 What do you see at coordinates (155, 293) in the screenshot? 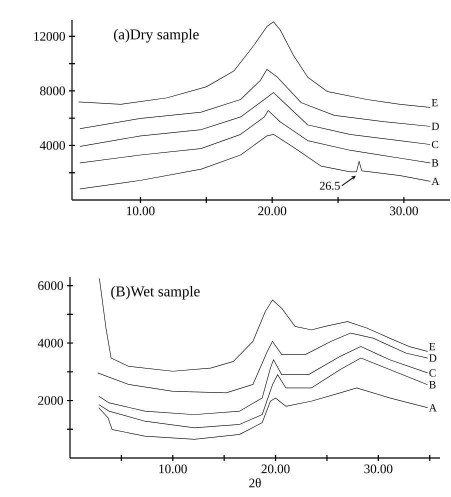
I see `text: (B)Wet sample` at bounding box center [155, 293].